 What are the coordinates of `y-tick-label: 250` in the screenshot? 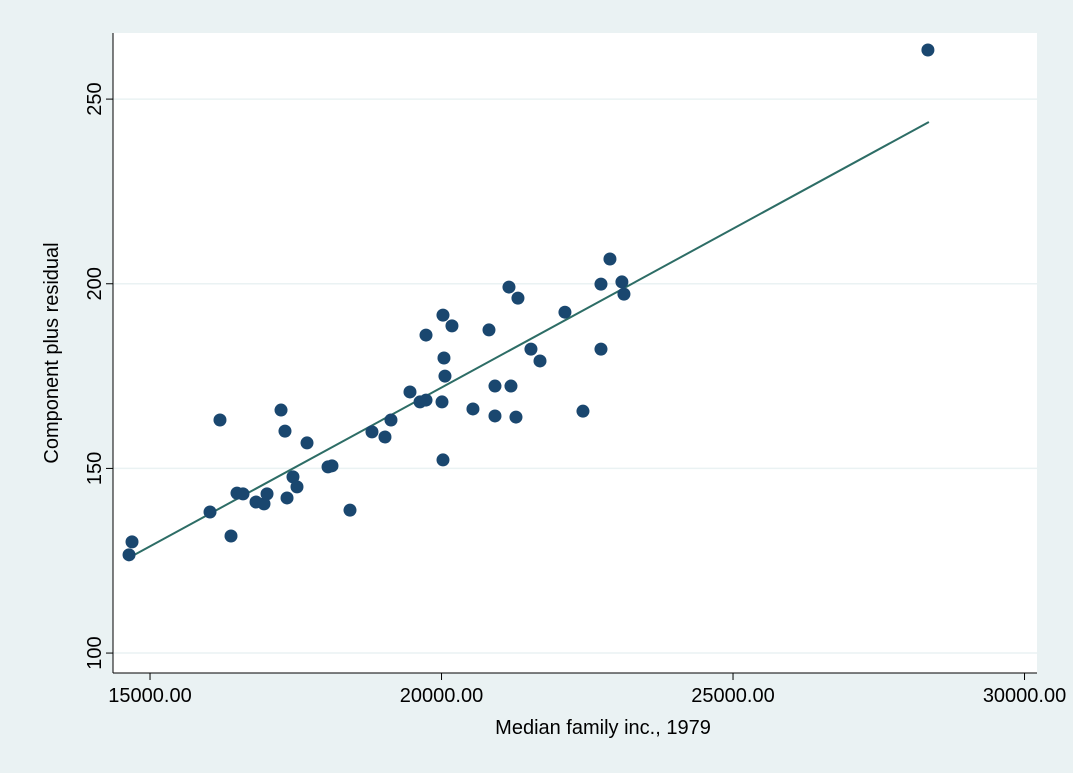 It's located at (95, 98).